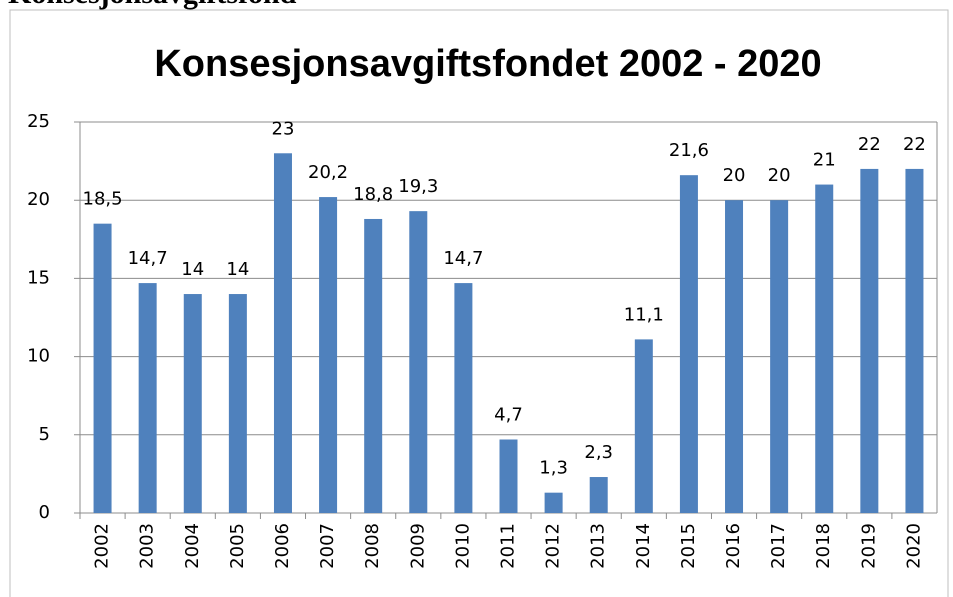 The height and width of the screenshot is (597, 953). I want to click on x-tick-label: 2007, so click(327, 546).